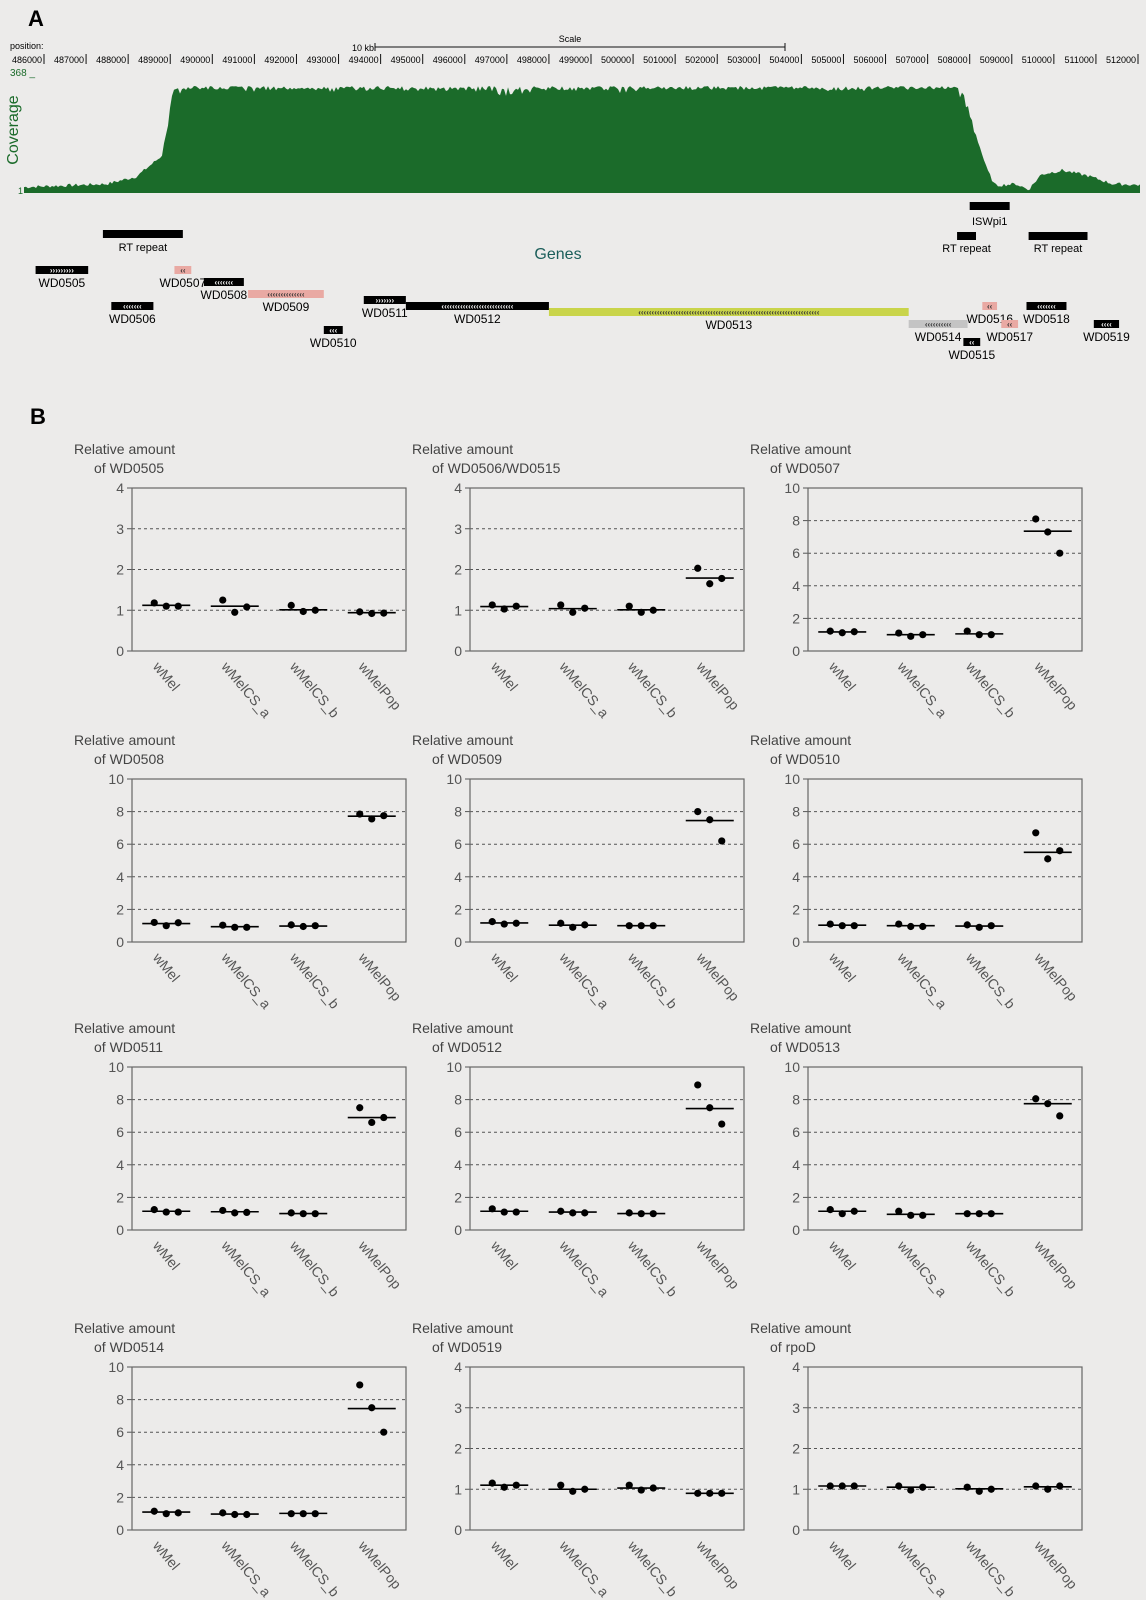 The height and width of the screenshot is (1600, 1146). What do you see at coordinates (796, 1230) in the screenshot?
I see `y-tick-label: 0` at bounding box center [796, 1230].